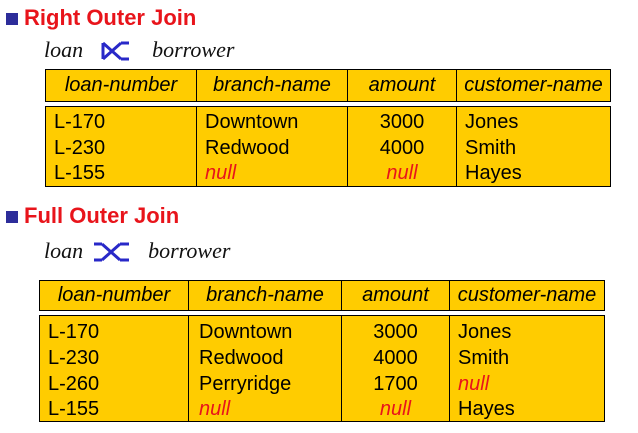 The width and height of the screenshot is (638, 433). What do you see at coordinates (115, 51) in the screenshot?
I see `right-outer-join-icon` at bounding box center [115, 51].